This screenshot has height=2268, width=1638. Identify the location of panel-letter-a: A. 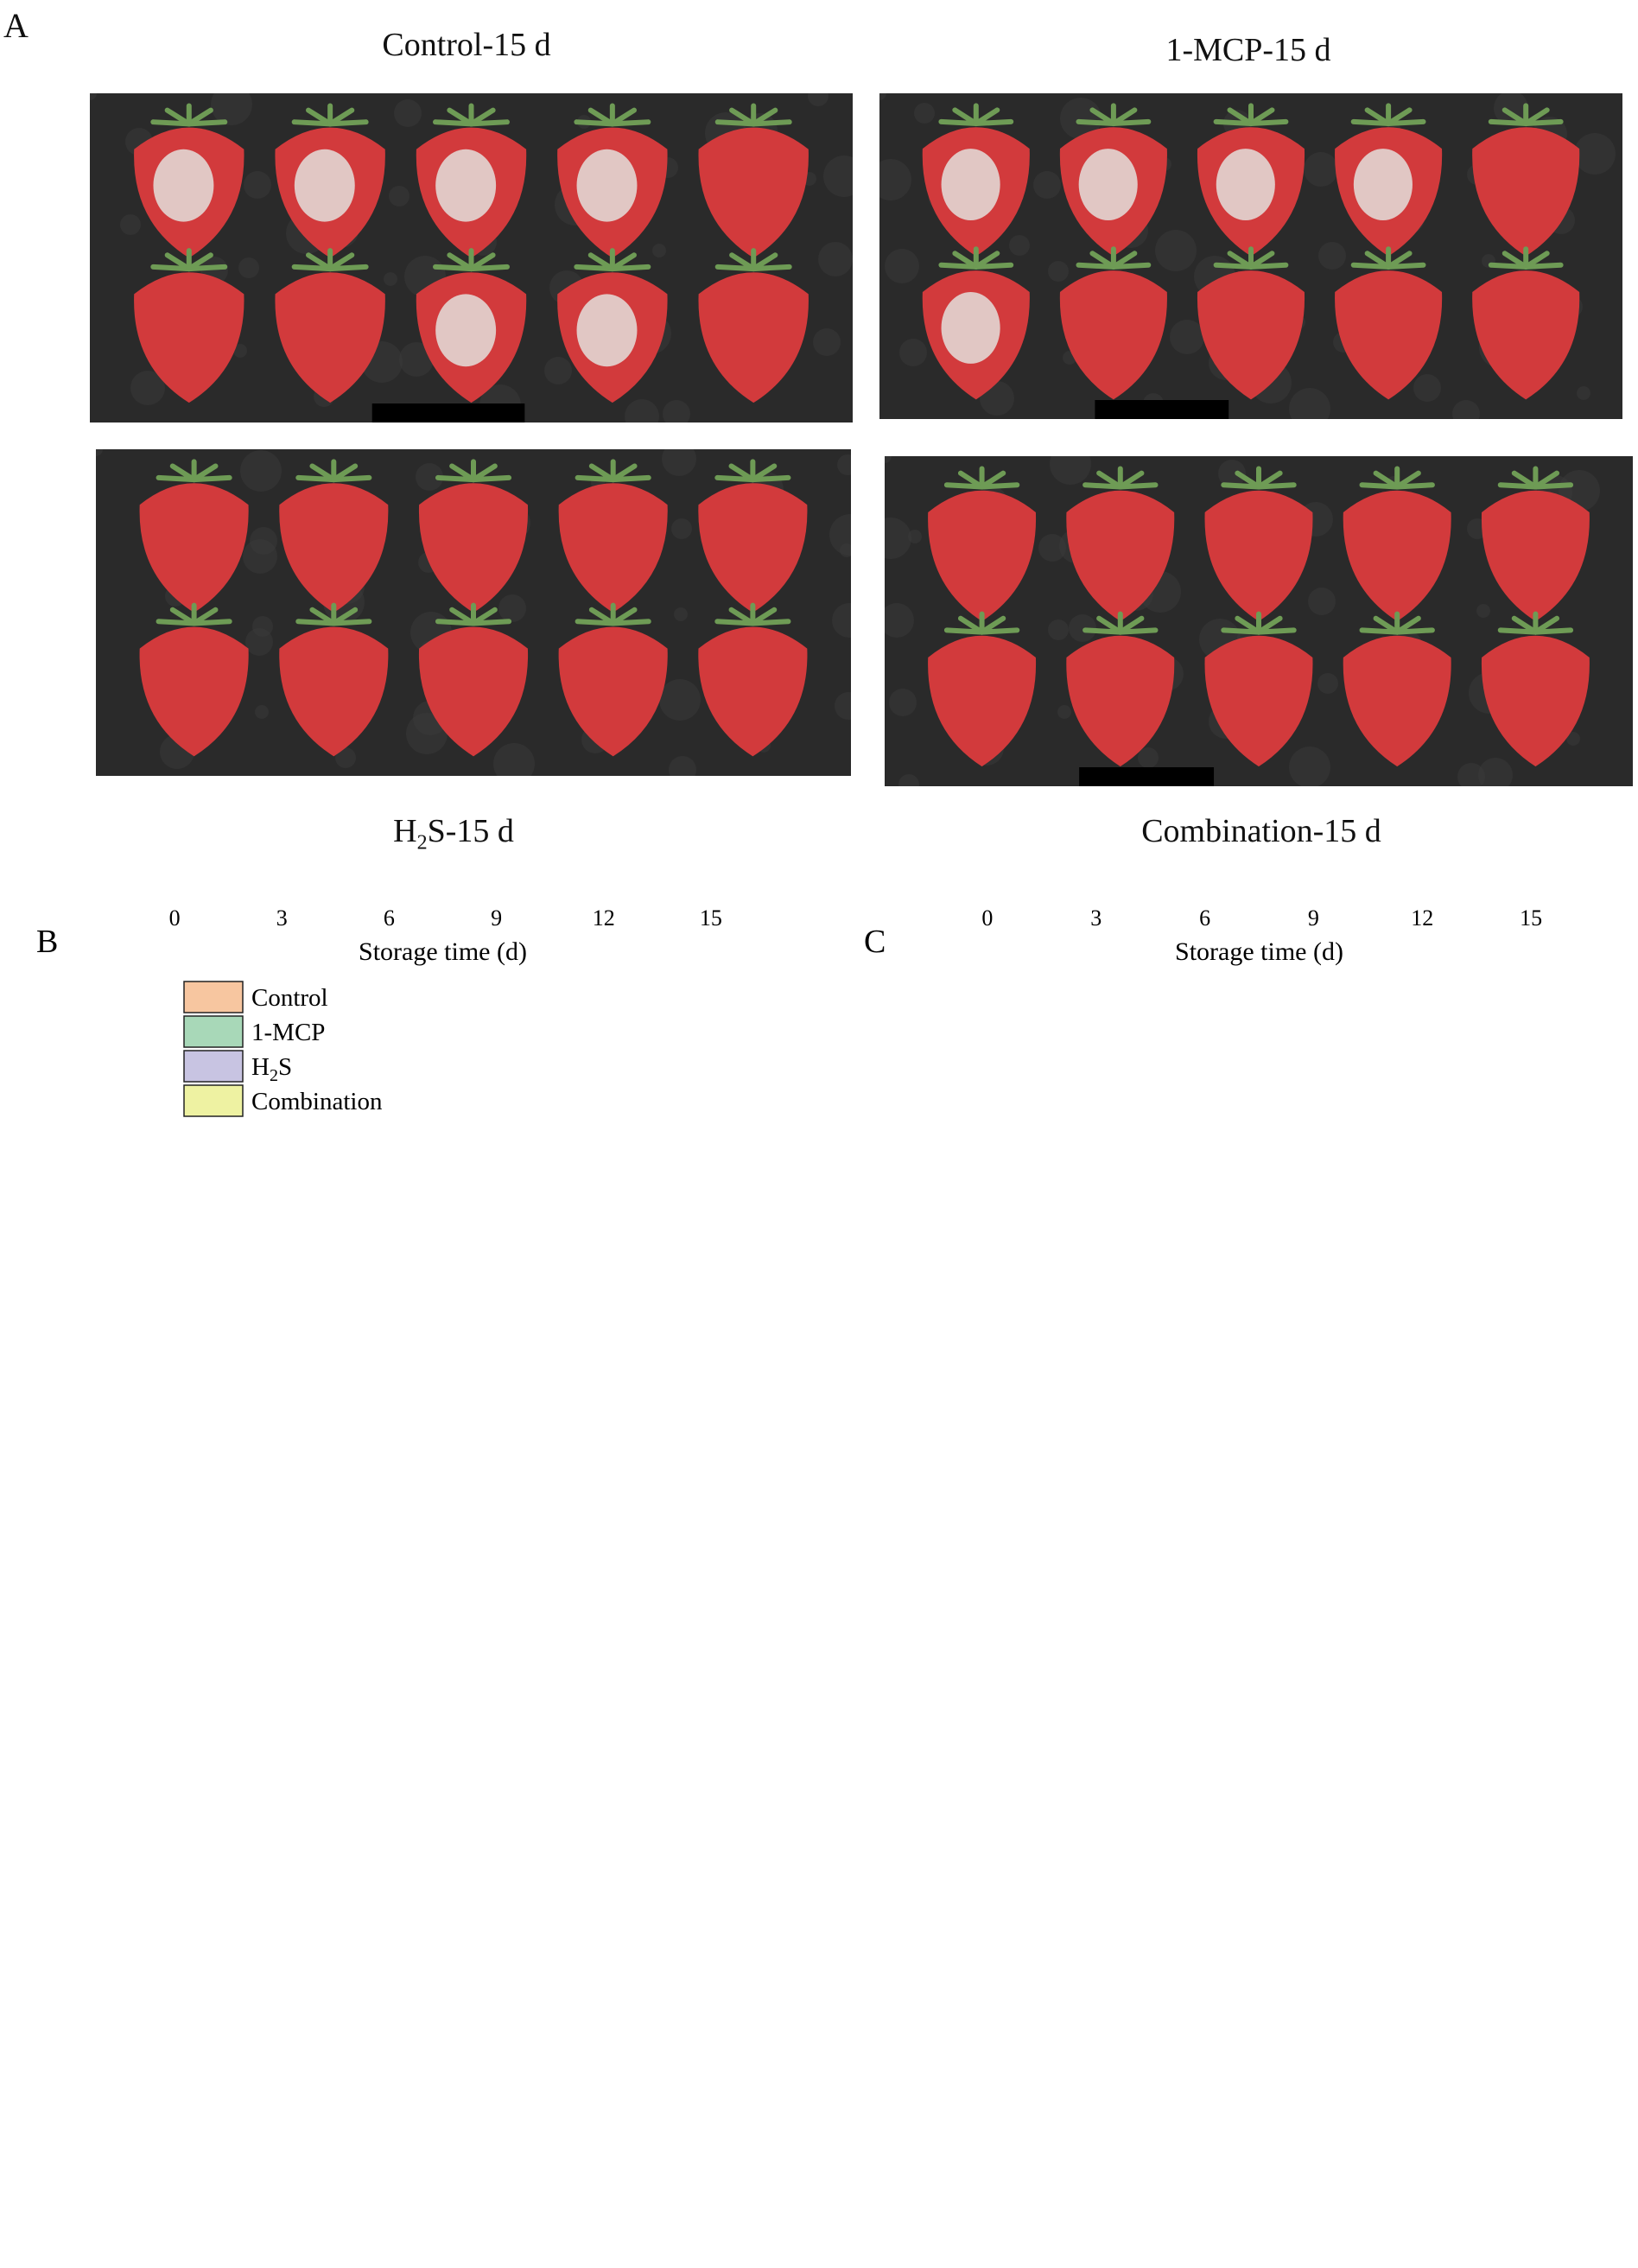
(16, 25).